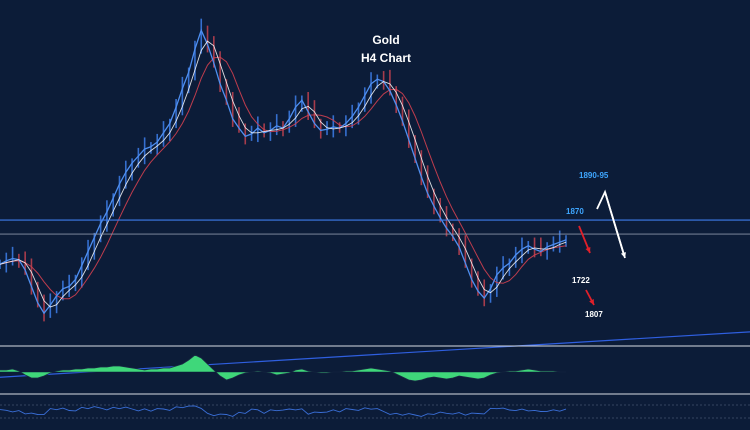  Describe the element at coordinates (602, 247) in the screenshot. I see `forecast-arrows` at that location.